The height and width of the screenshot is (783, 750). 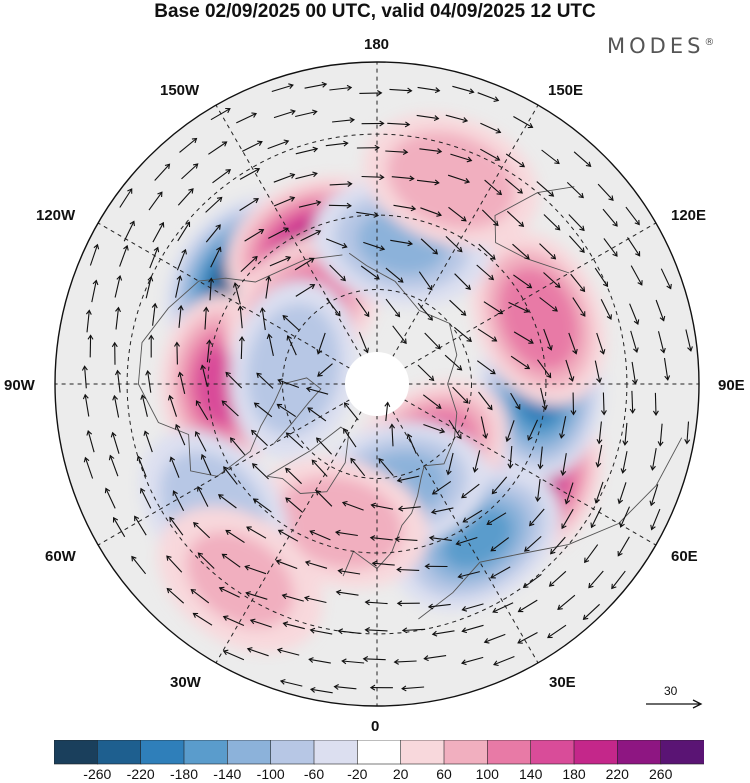 What do you see at coordinates (185, 682) in the screenshot?
I see `lon-label-30w: 30W` at bounding box center [185, 682].